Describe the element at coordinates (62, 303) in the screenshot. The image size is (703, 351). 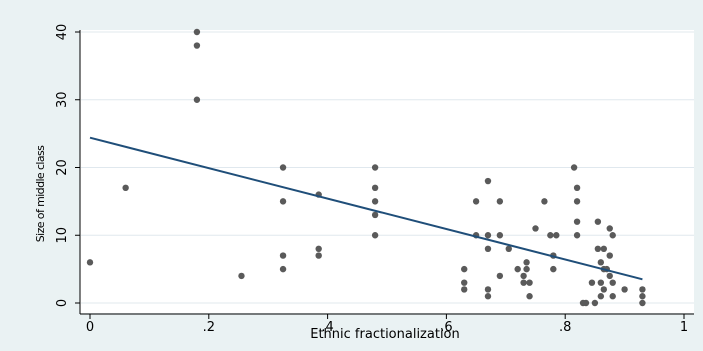
I see `y-tick-label: 0` at that location.